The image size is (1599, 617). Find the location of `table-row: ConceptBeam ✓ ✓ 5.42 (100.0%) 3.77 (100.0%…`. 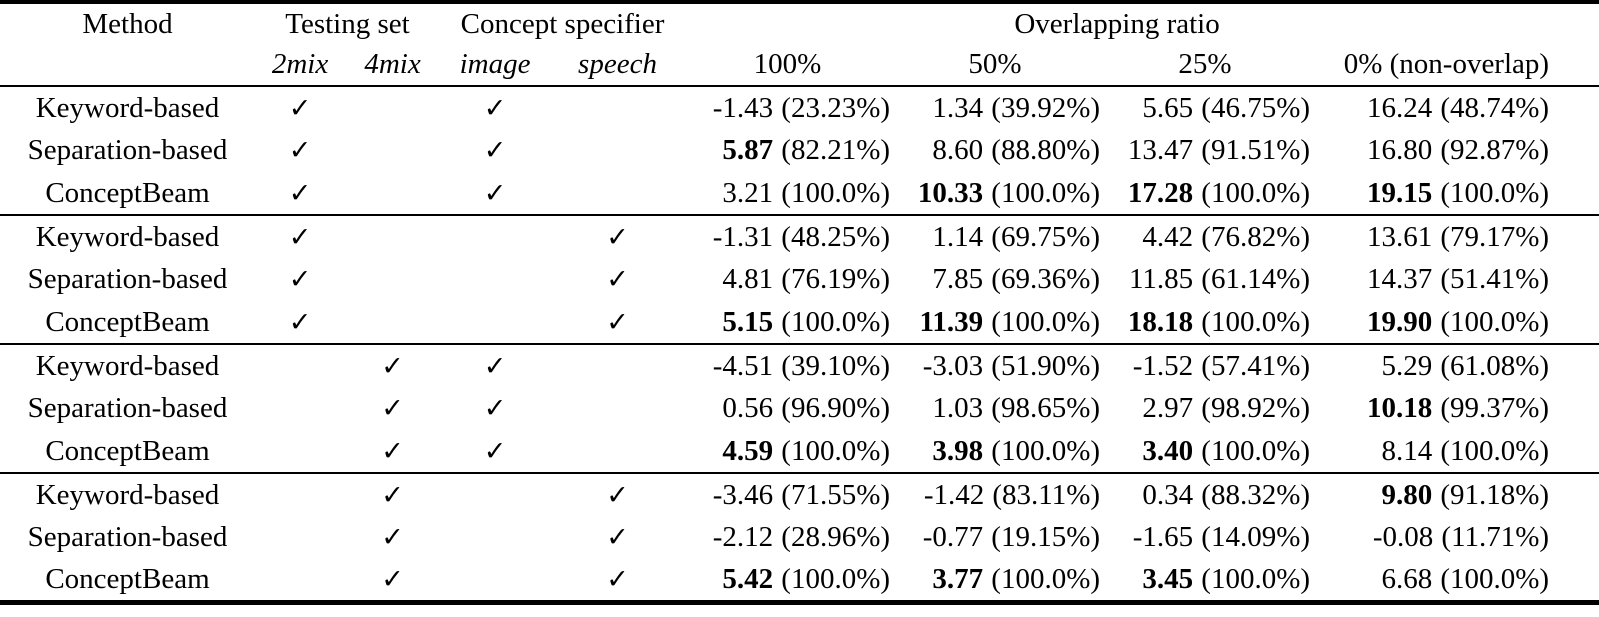

table-row: ConceptBeam ✓ ✓ 5.42 (100.0%) 3.77 (100.0%… is located at coordinates (799, 580).